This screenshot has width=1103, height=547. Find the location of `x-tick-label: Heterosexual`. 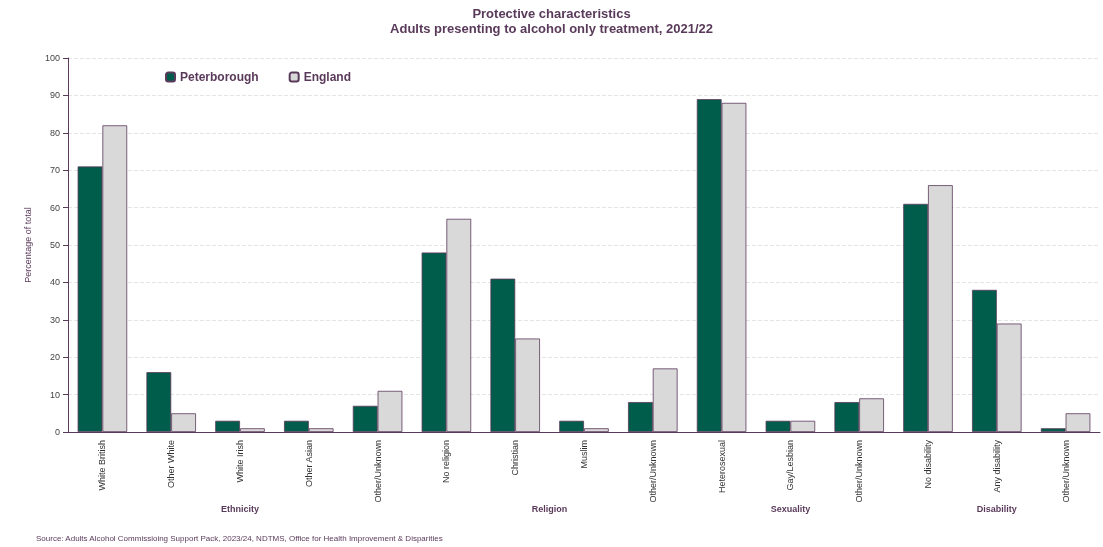

x-tick-label: Heterosexual is located at coordinates (721, 467).